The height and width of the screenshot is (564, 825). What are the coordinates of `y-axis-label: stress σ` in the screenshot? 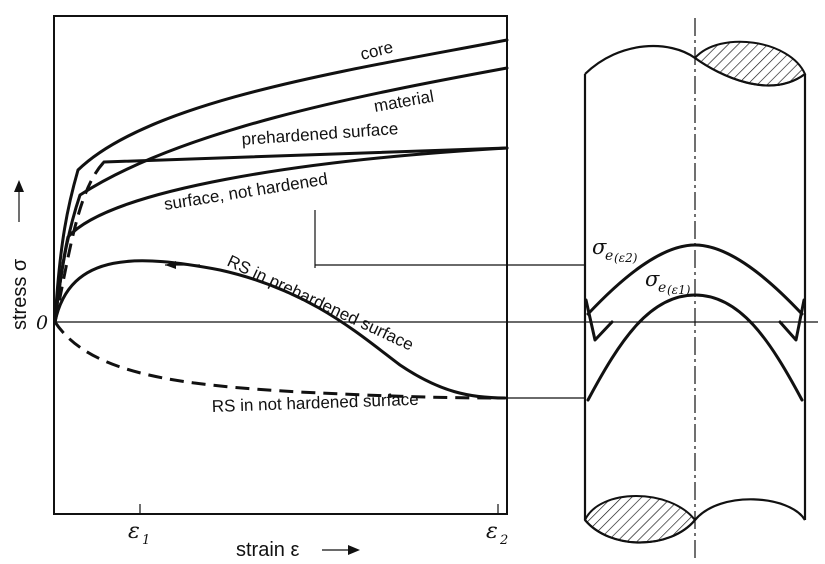 It's located at (20, 294).